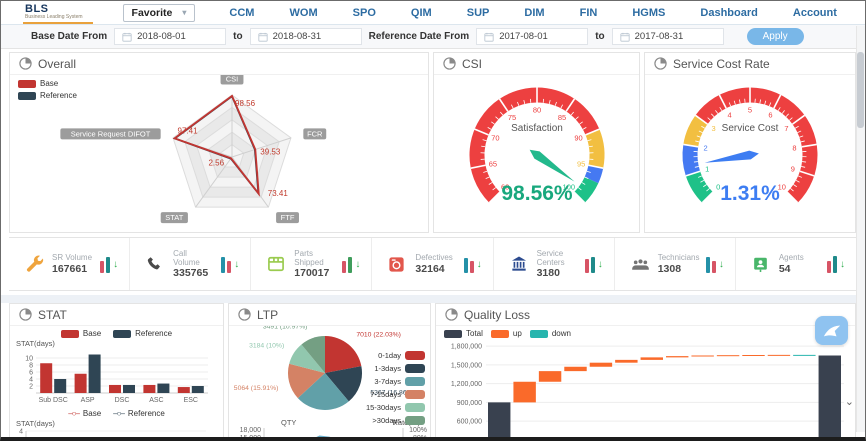  Describe the element at coordinates (578, 137) in the screenshot. I see `svg-text: 90` at that location.